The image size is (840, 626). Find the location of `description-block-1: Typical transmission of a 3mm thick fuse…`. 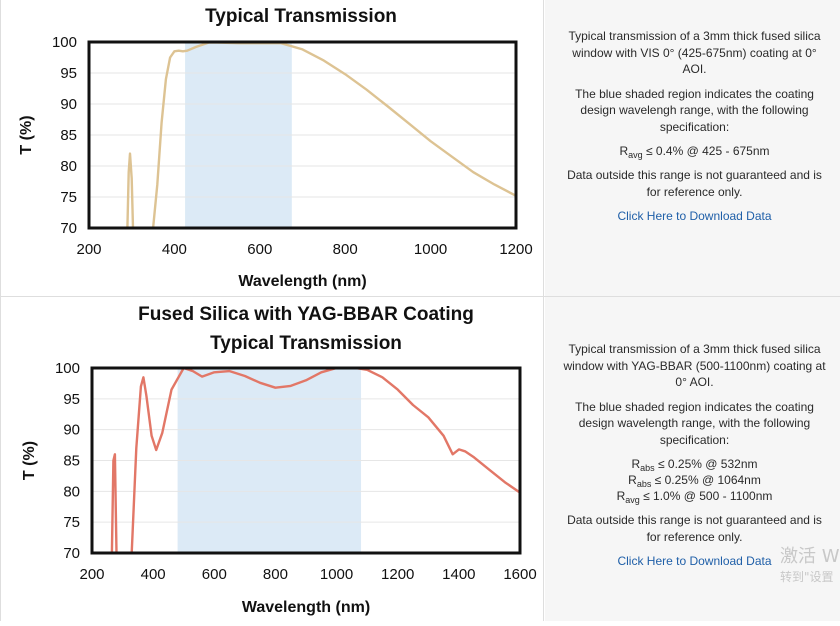

description-block-1: Typical transmission of a 3mm thick fuse… is located at coordinates (694, 130).